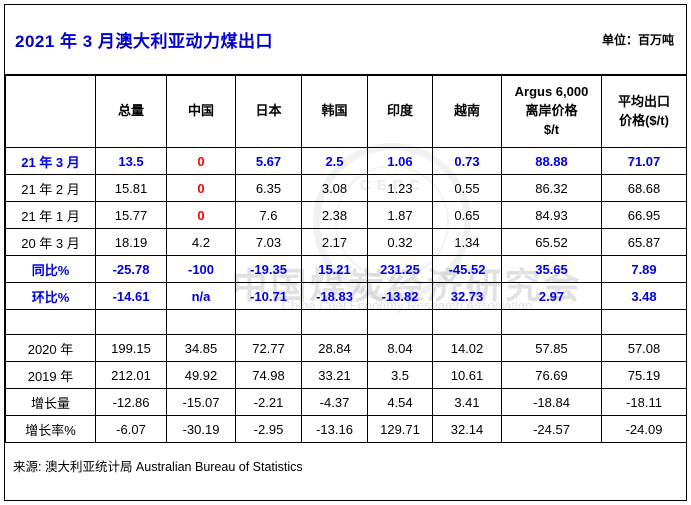 The height and width of the screenshot is (505, 691). Describe the element at coordinates (467, 161) in the screenshot. I see `table-cell: 0.73` at that location.